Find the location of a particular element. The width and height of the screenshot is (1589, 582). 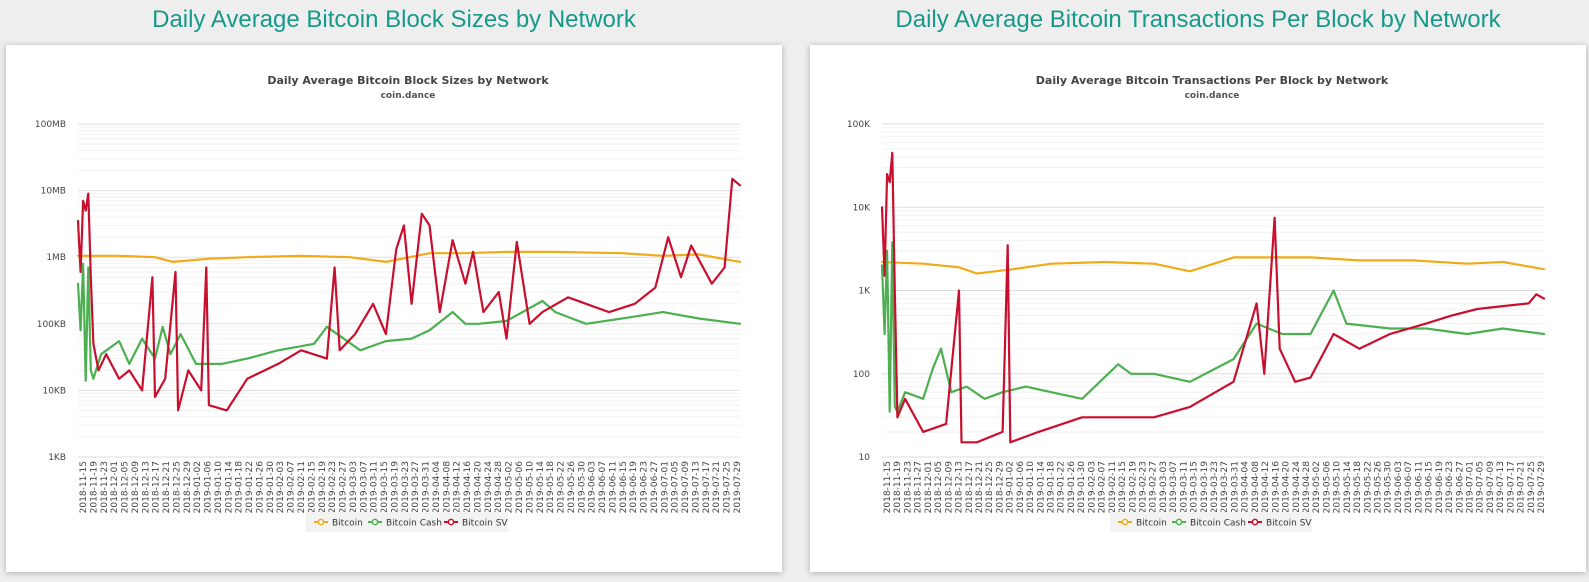

x-tick-label: 2019-04-04 is located at coordinates (1246, 487).